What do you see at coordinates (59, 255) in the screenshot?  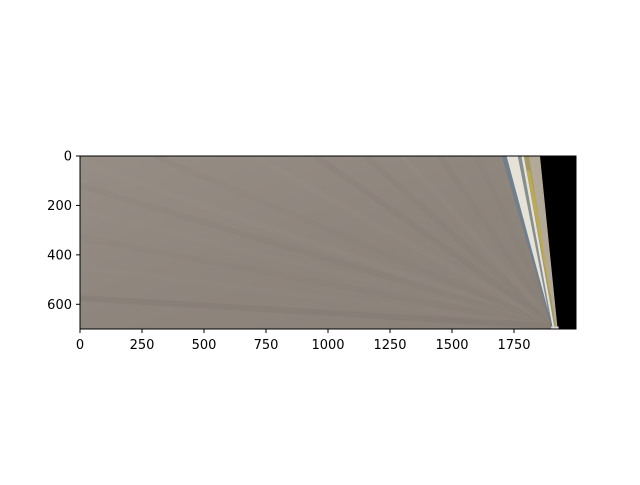 I see `y-tick-label: 400` at bounding box center [59, 255].